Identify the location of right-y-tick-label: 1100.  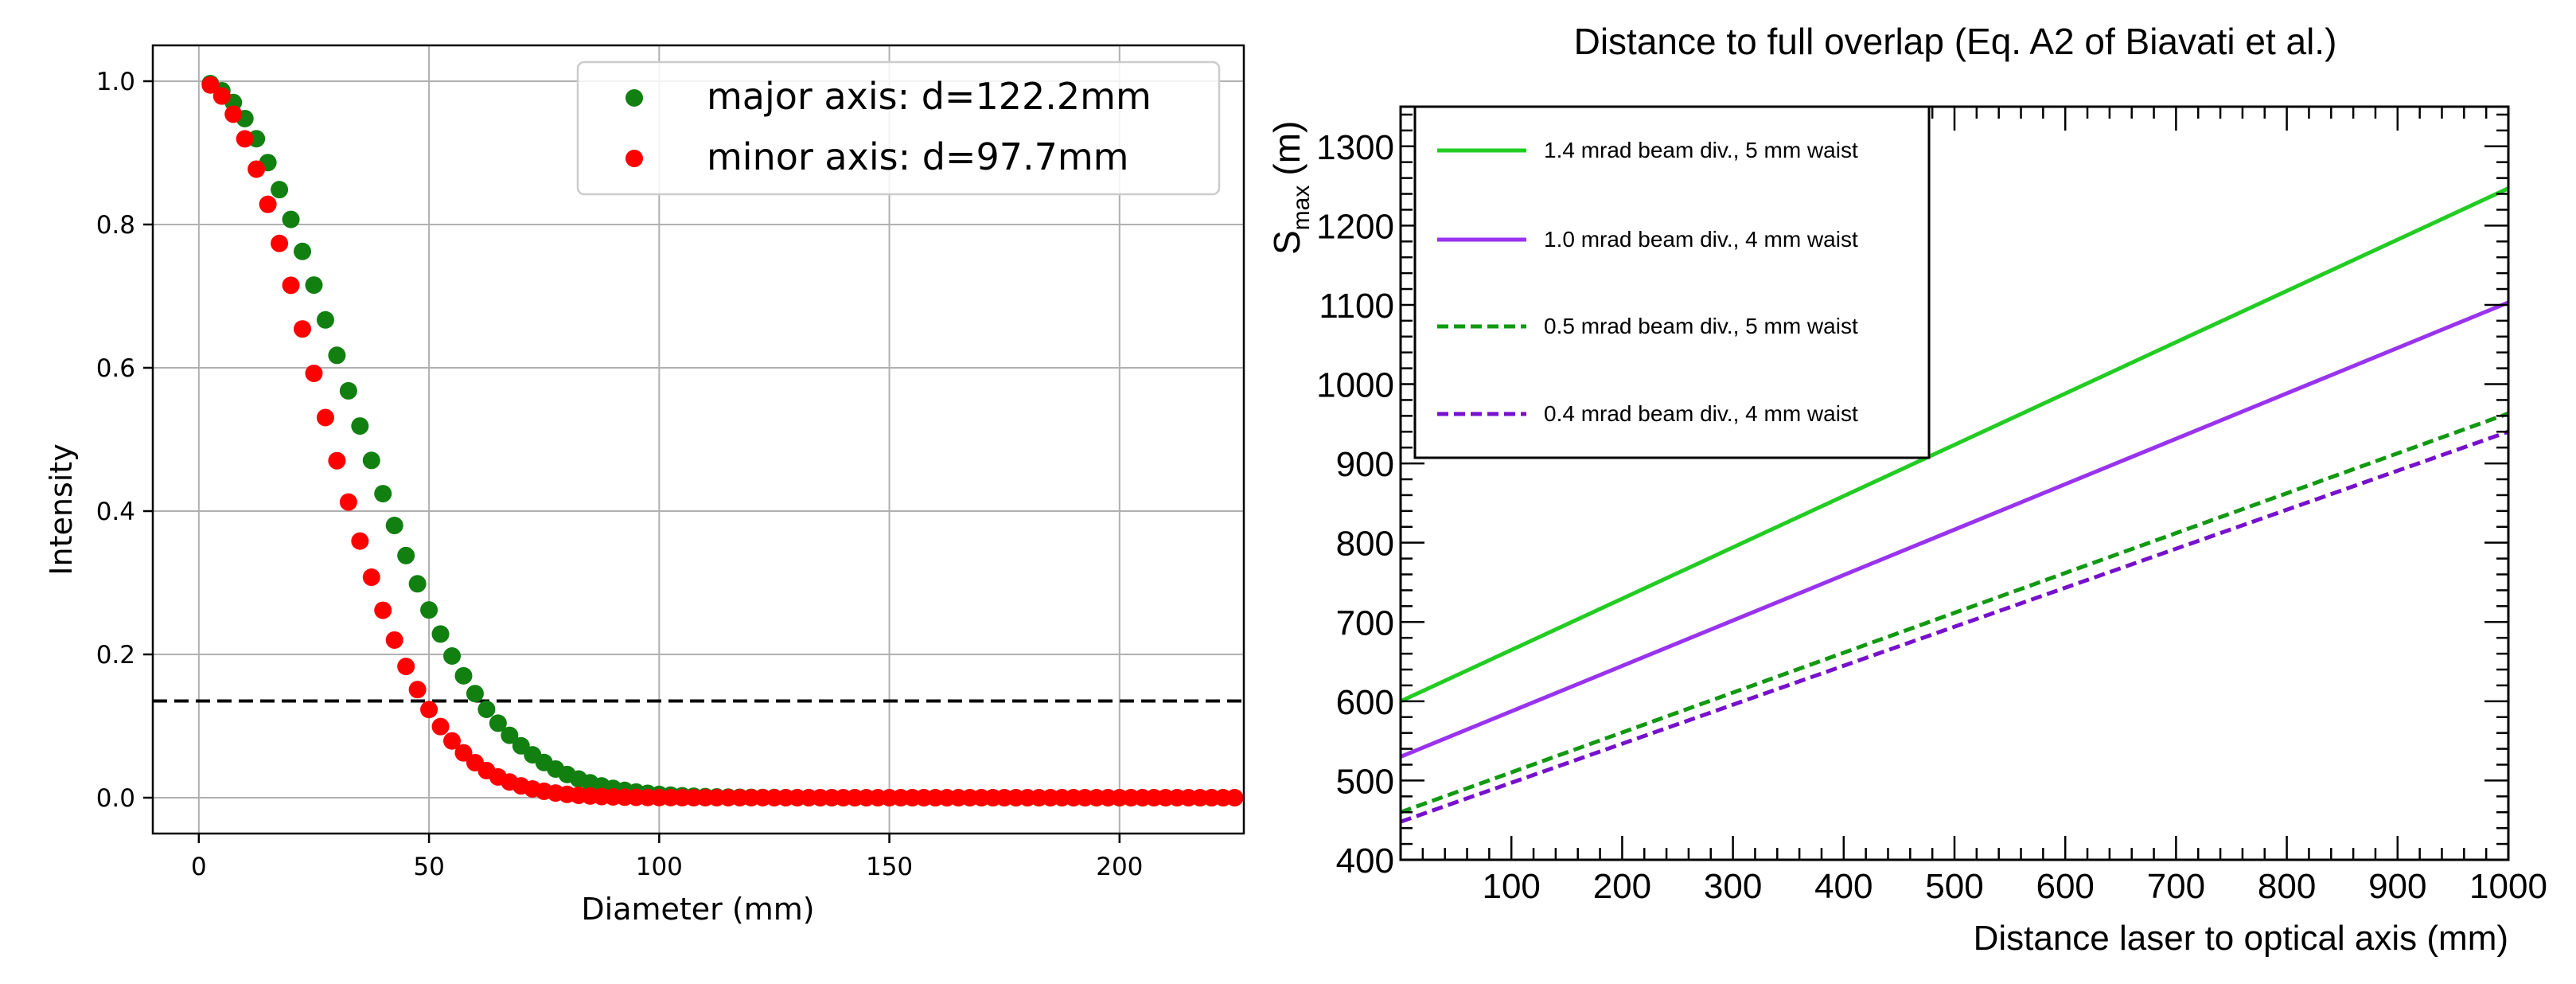
(1356, 306).